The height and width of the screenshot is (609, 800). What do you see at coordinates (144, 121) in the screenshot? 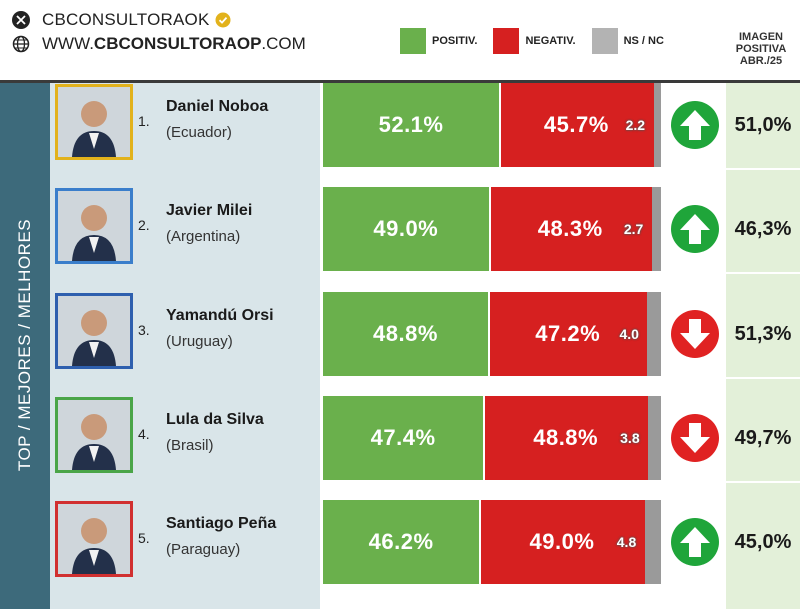
I see `rank-number: 1.` at bounding box center [144, 121].